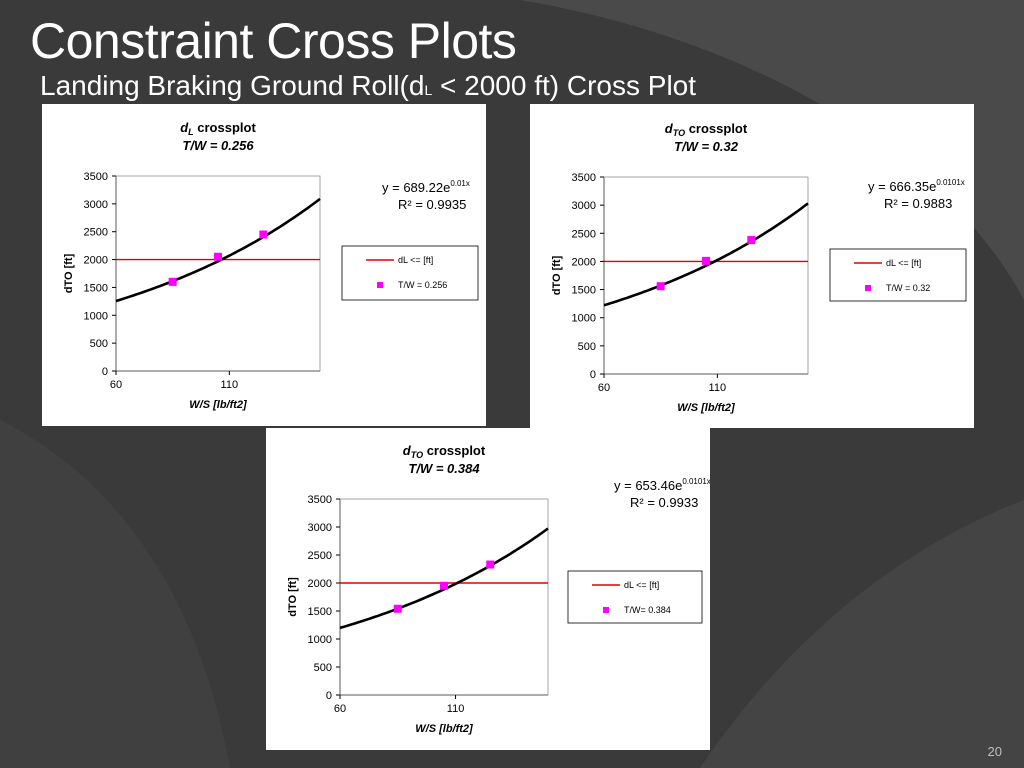  Describe the element at coordinates (994, 751) in the screenshot. I see `page-number: 20` at that location.